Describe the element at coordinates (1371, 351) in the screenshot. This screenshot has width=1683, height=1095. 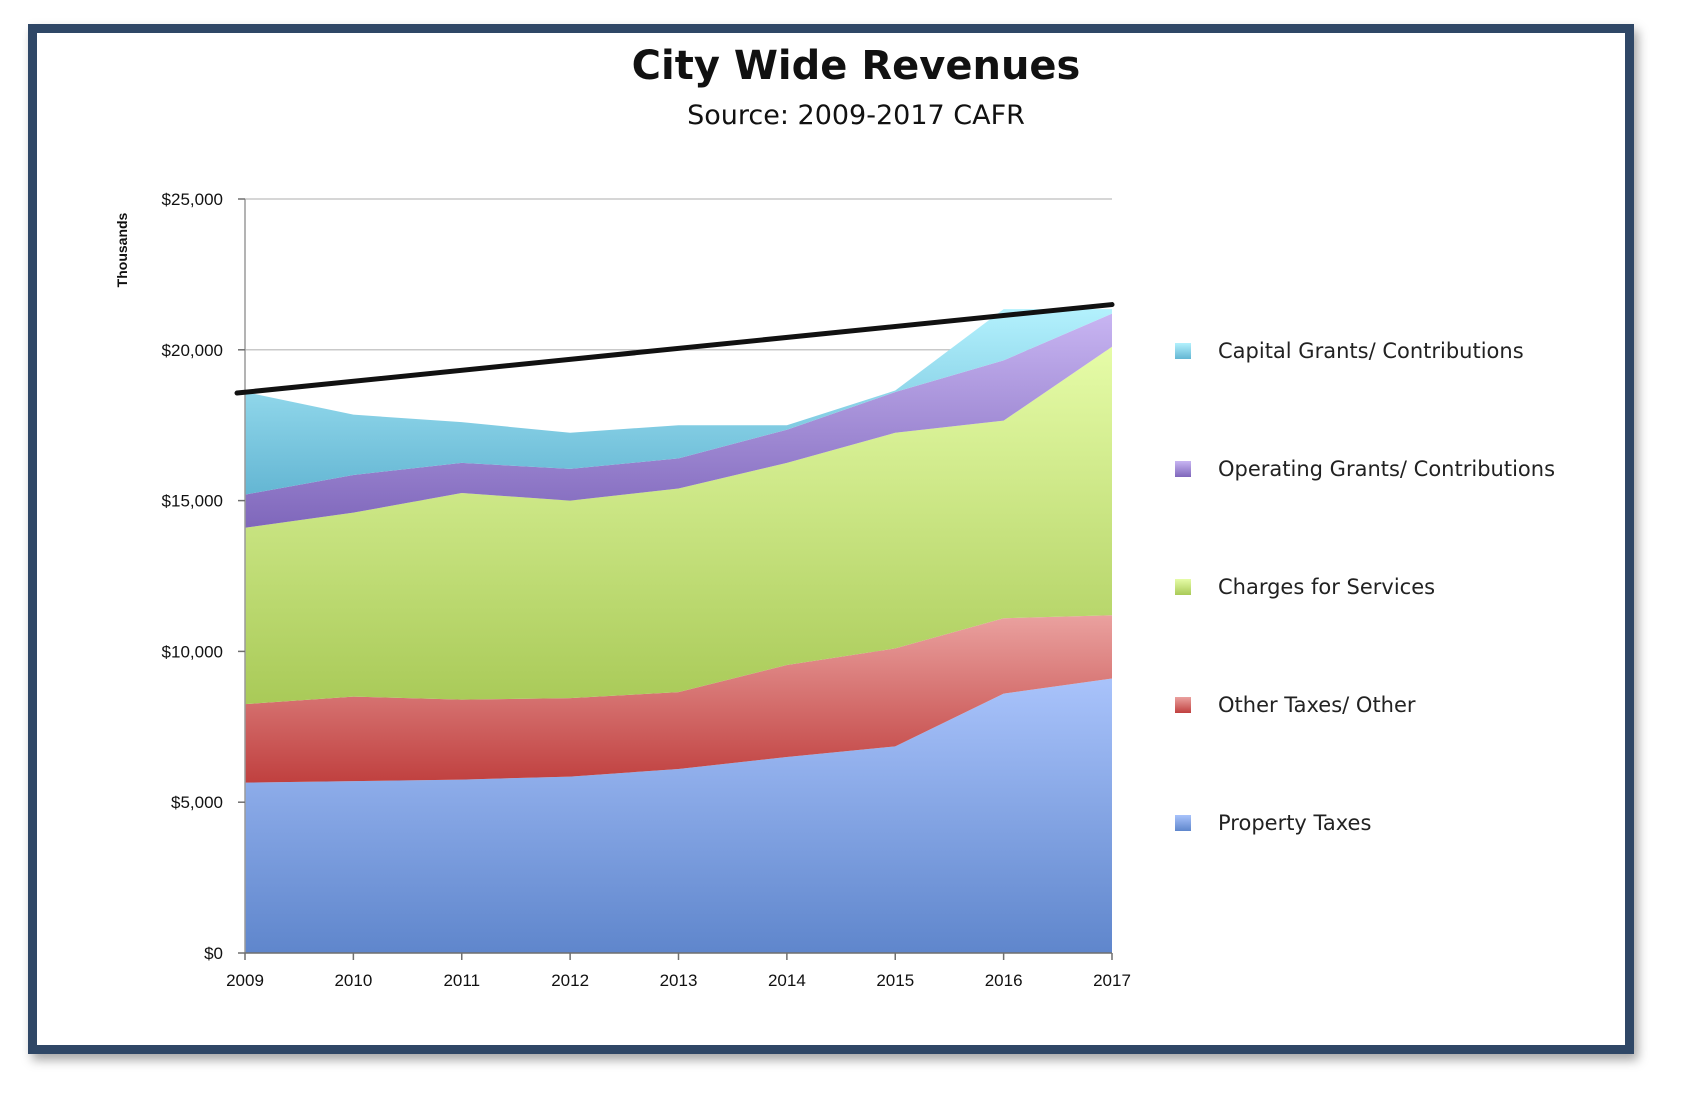
I see `legend-label: Capital Grants/ Contributions` at that location.